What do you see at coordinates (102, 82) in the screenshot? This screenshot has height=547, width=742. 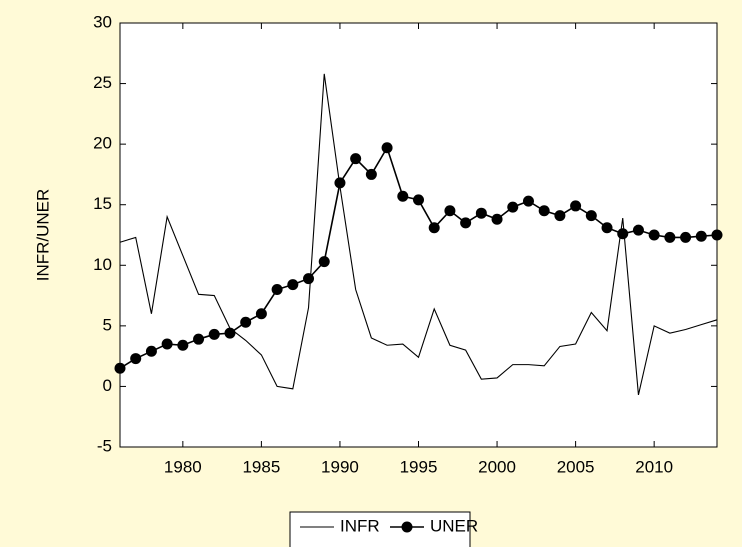 I see `y-tick-label: 25` at bounding box center [102, 82].